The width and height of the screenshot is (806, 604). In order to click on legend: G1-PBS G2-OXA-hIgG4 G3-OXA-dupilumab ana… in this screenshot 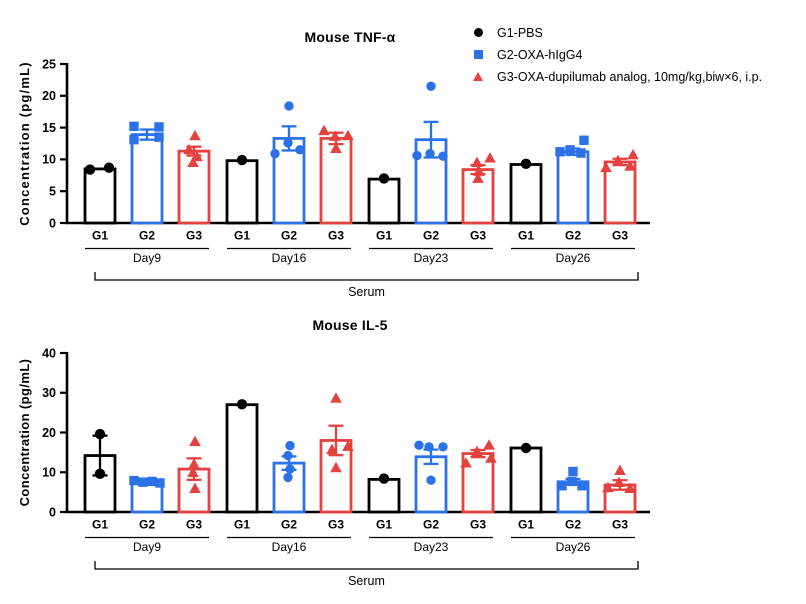, I will do `click(617, 54)`.